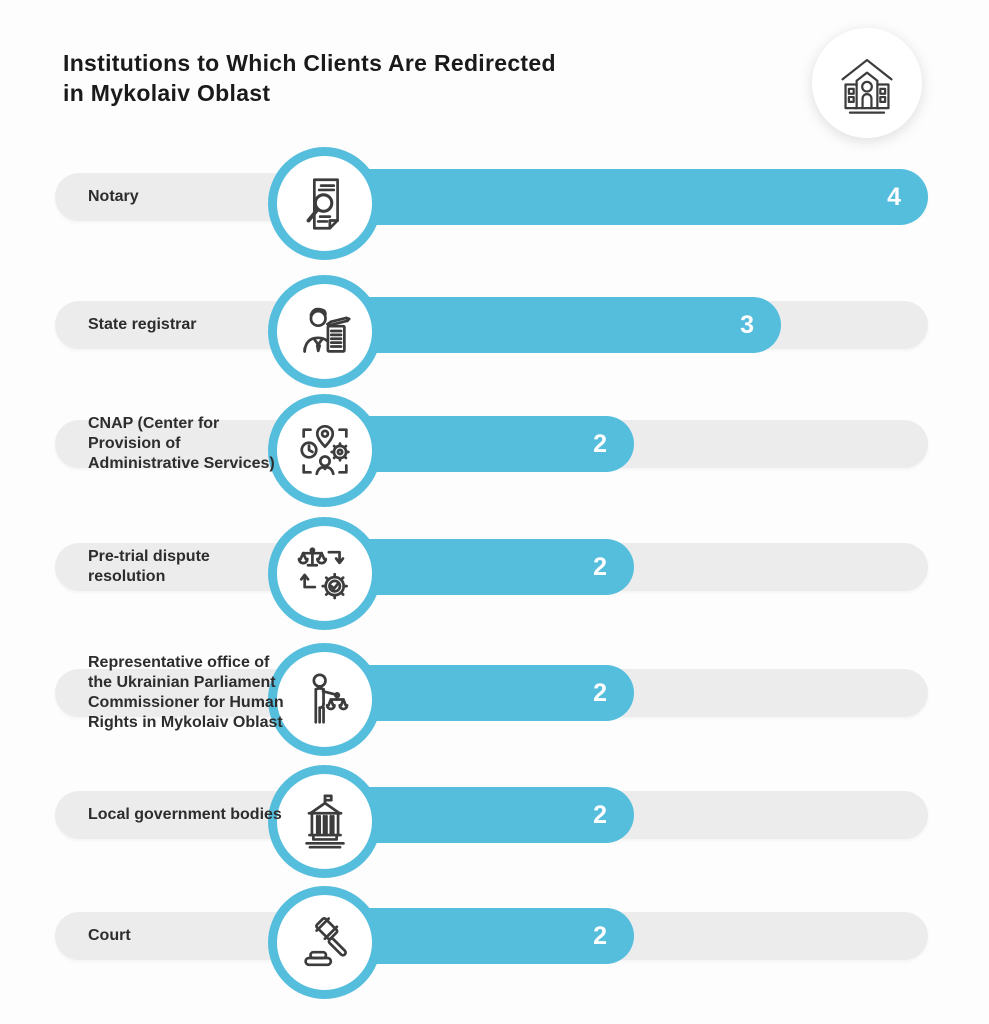 This screenshot has width=989, height=1024. Describe the element at coordinates (149, 566) in the screenshot. I see `row-label: Pre-trial dispute resolution` at that location.